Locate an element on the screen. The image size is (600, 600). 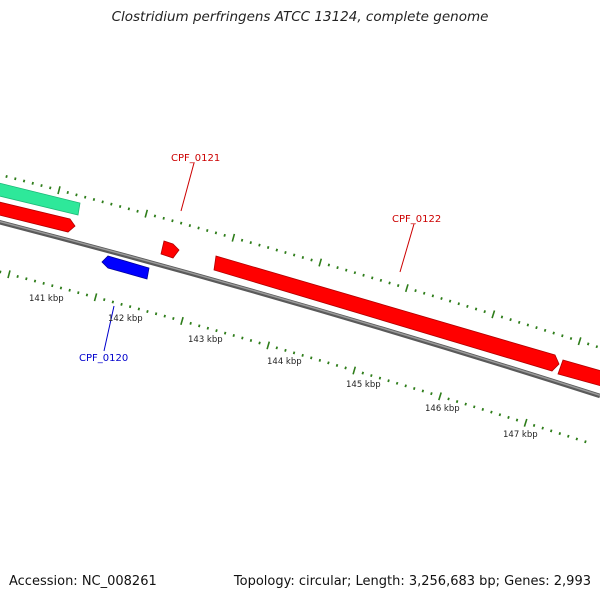
accession-label: Accession: NC_008261 is located at coordinates (83, 581).